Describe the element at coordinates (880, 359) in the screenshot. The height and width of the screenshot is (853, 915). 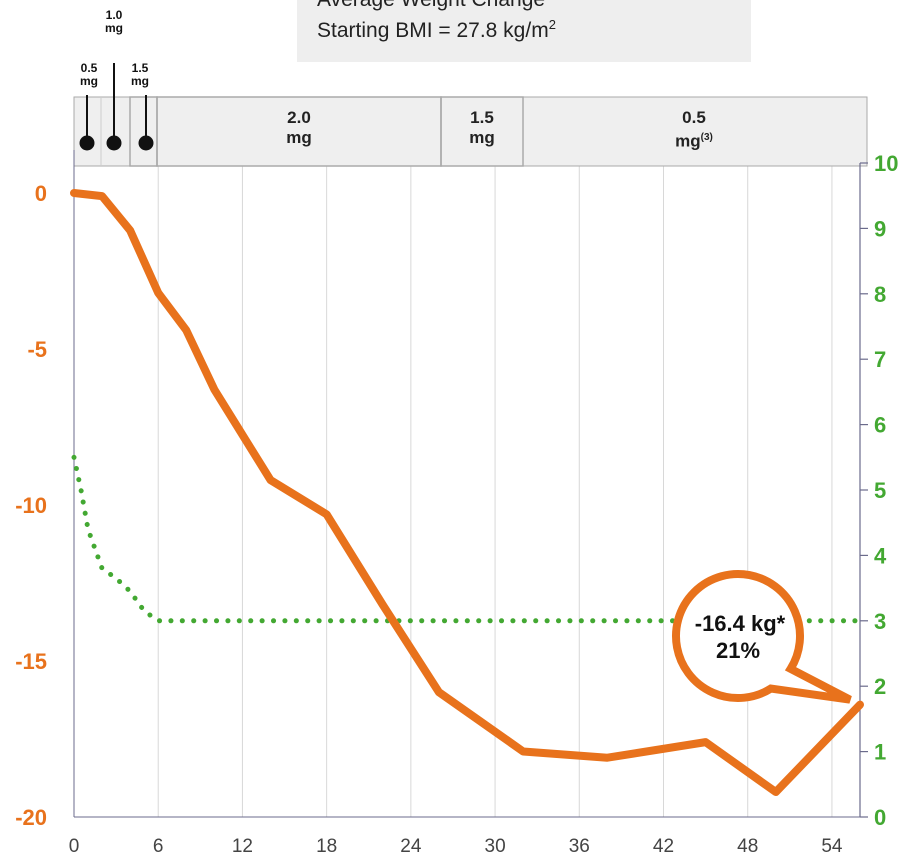
I see `y-right-tick-label: 7` at that location.